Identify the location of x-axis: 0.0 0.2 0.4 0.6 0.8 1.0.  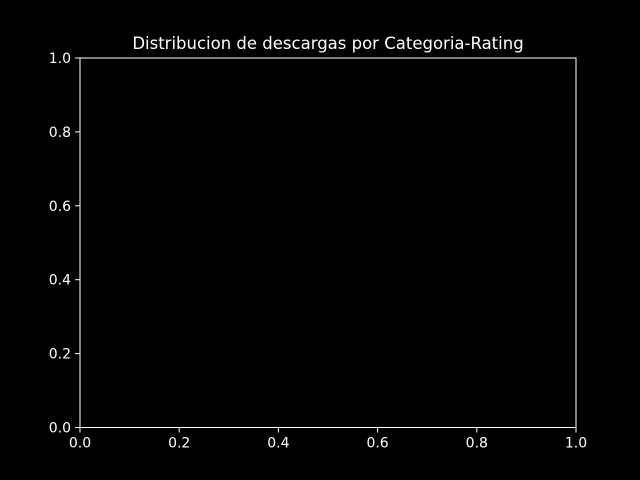
(328, 439).